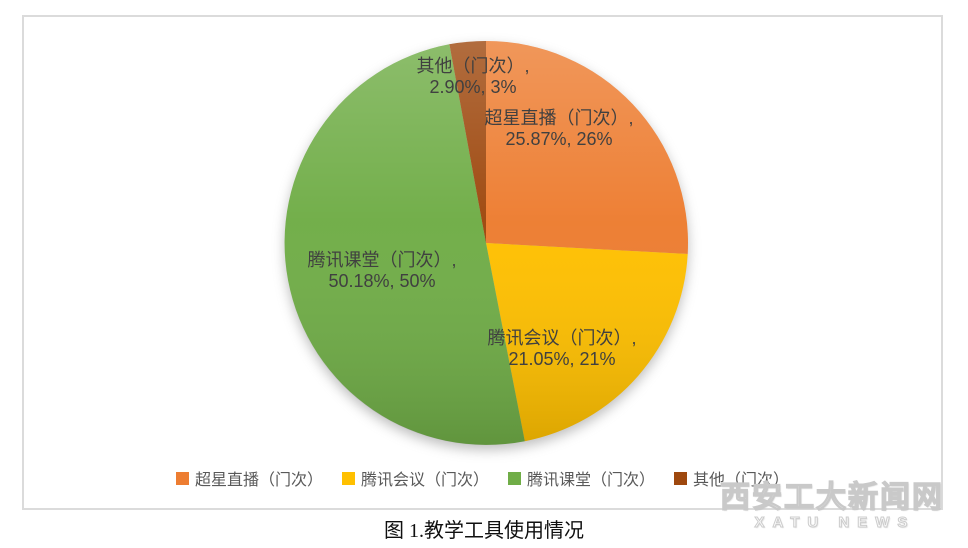  I want to click on watermark: 西安工大新闻网 XATU NEWS, so click(831, 506).